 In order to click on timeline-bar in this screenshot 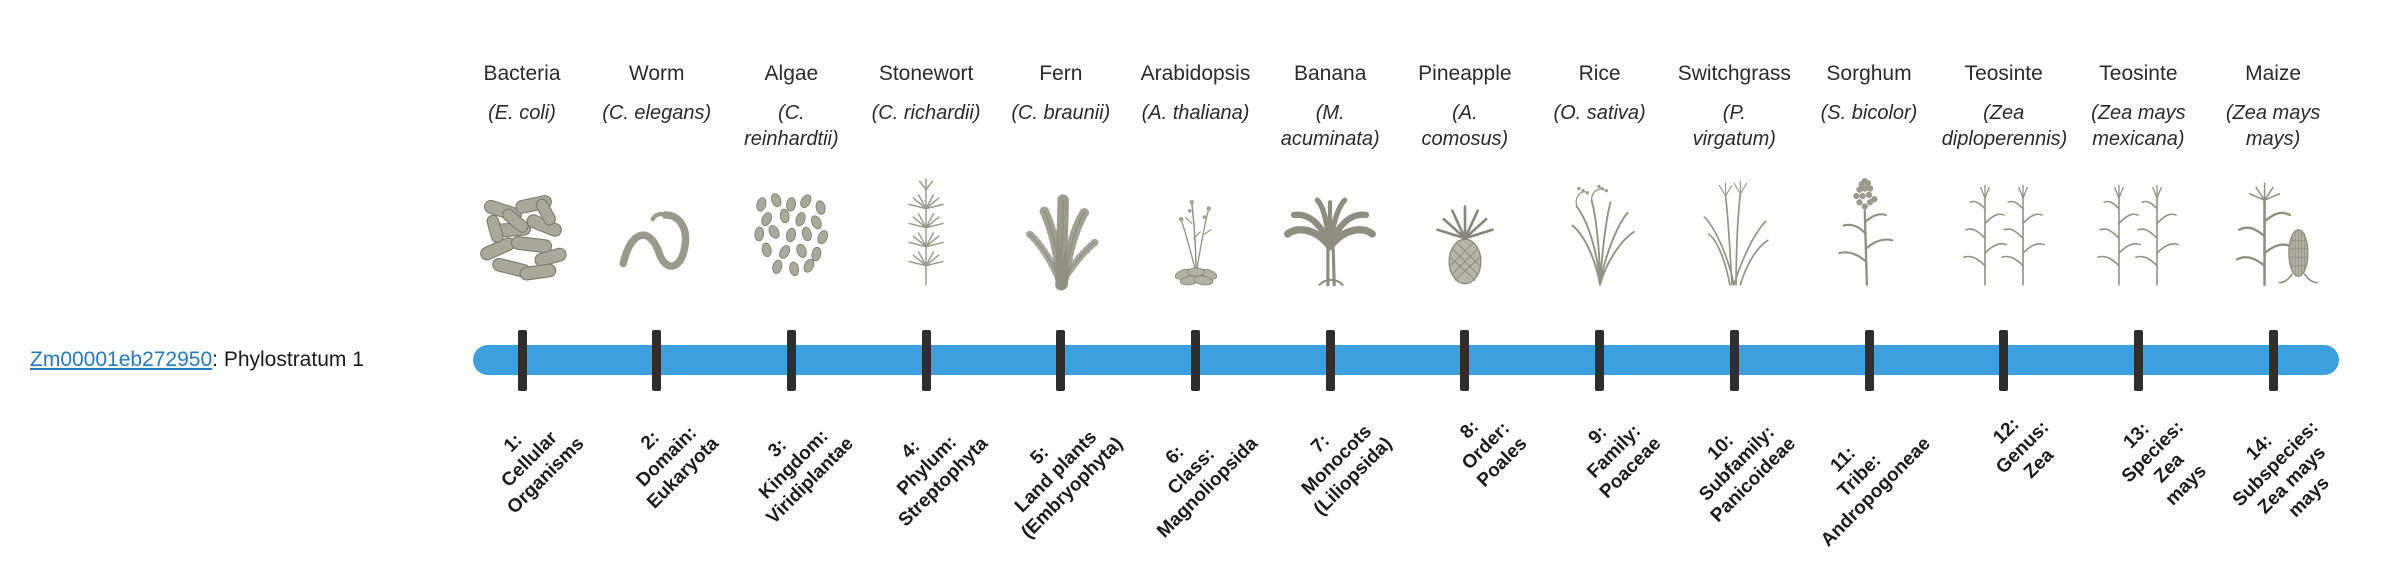, I will do `click(1406, 360)`.